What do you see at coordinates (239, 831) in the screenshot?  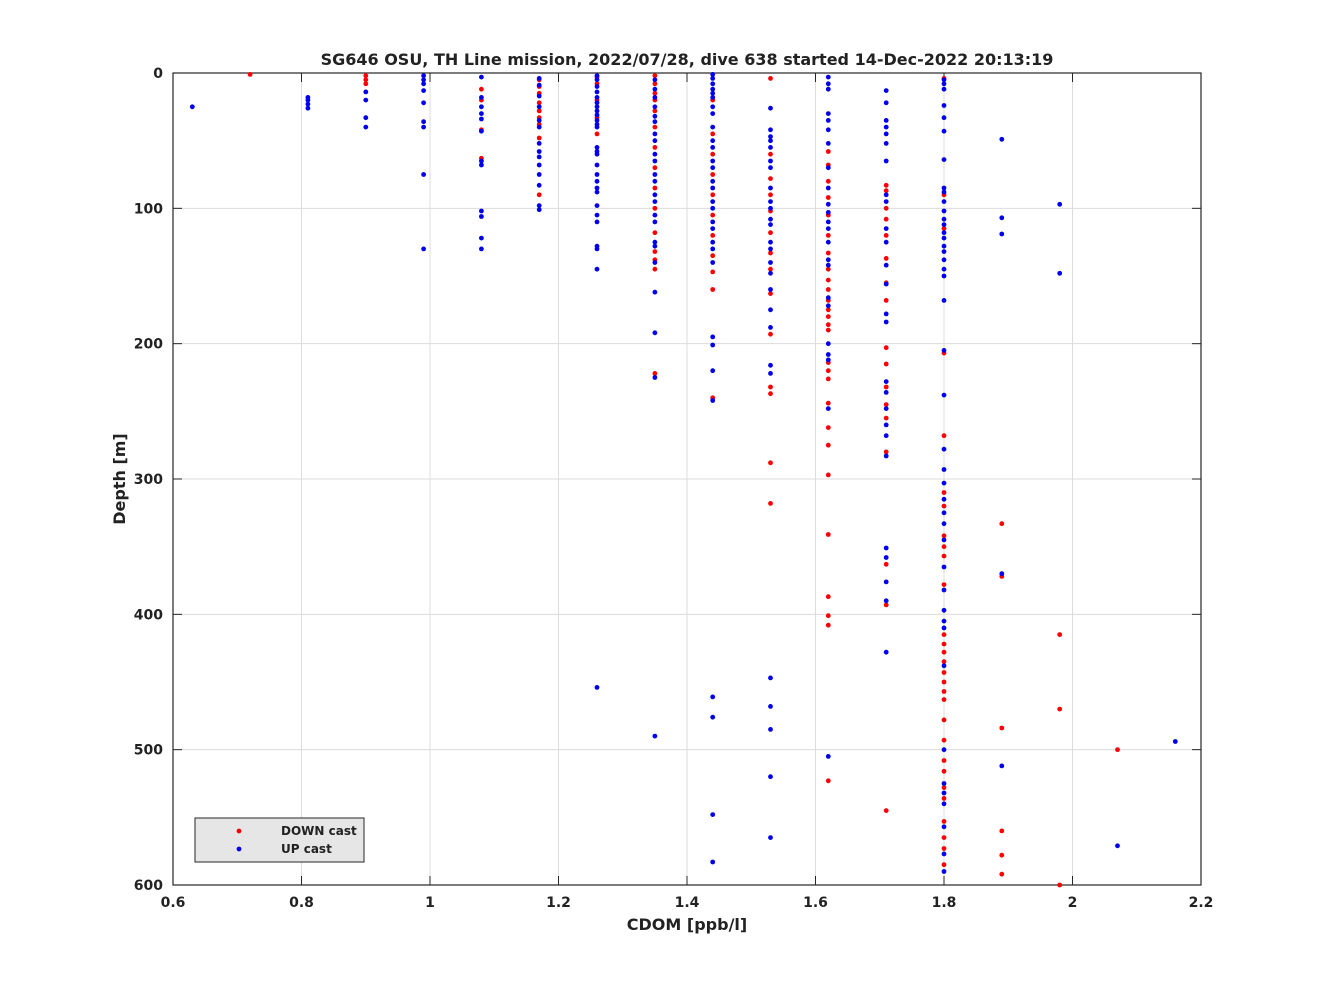 I see `legend-marker-down-cast` at bounding box center [239, 831].